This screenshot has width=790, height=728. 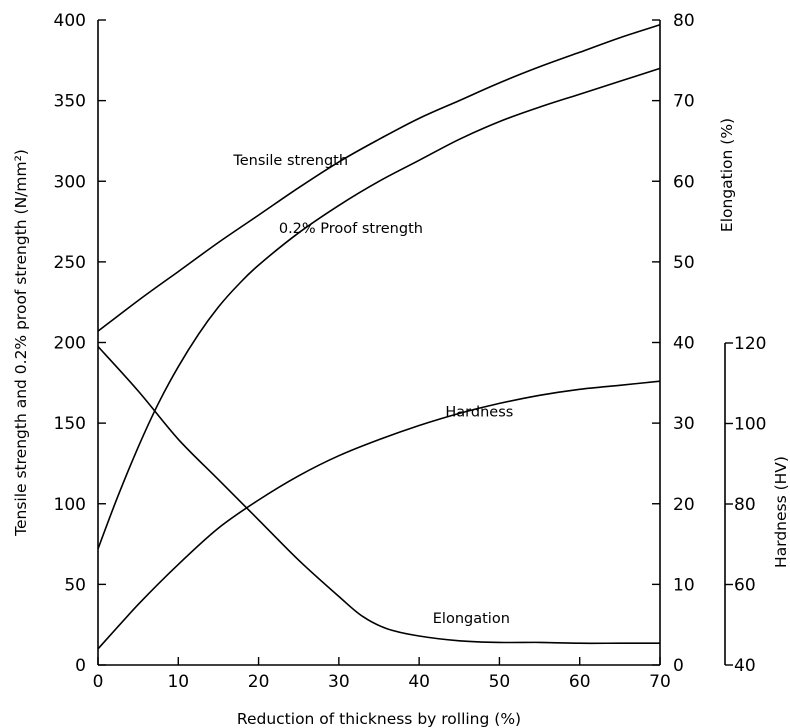 What do you see at coordinates (580, 682) in the screenshot?
I see `x-tick-label: 60` at bounding box center [580, 682].